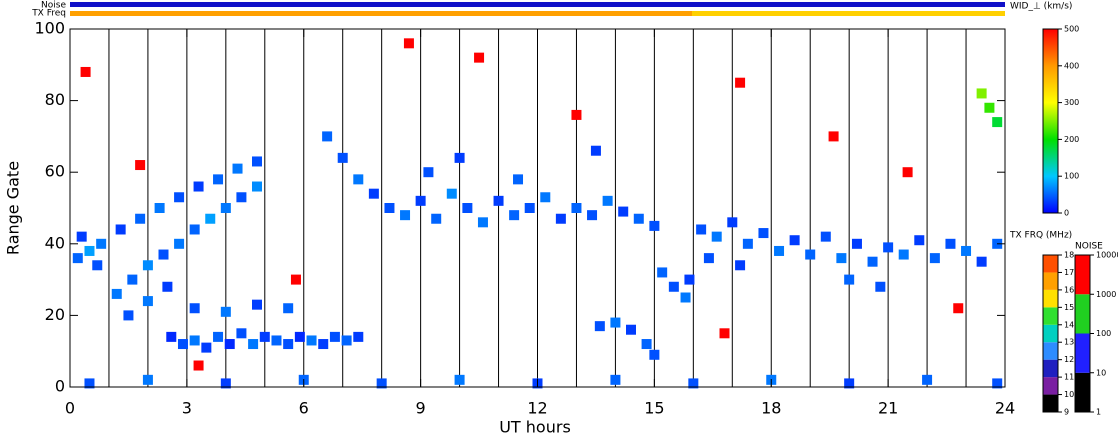 Image resolution: width=1118 pixels, height=439 pixels. What do you see at coordinates (1069, 359) in the screenshot?
I see `colorbar-tick-label: 12` at bounding box center [1069, 359].